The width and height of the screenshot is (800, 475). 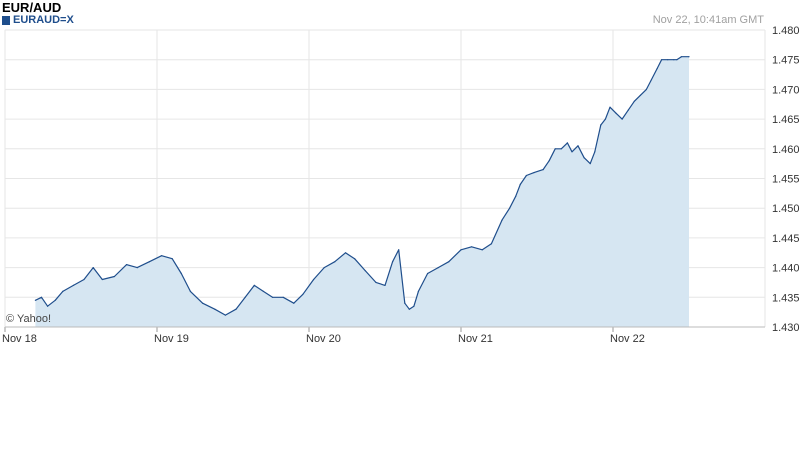 I want to click on y-tick-label: 1.480, so click(x=786, y=31).